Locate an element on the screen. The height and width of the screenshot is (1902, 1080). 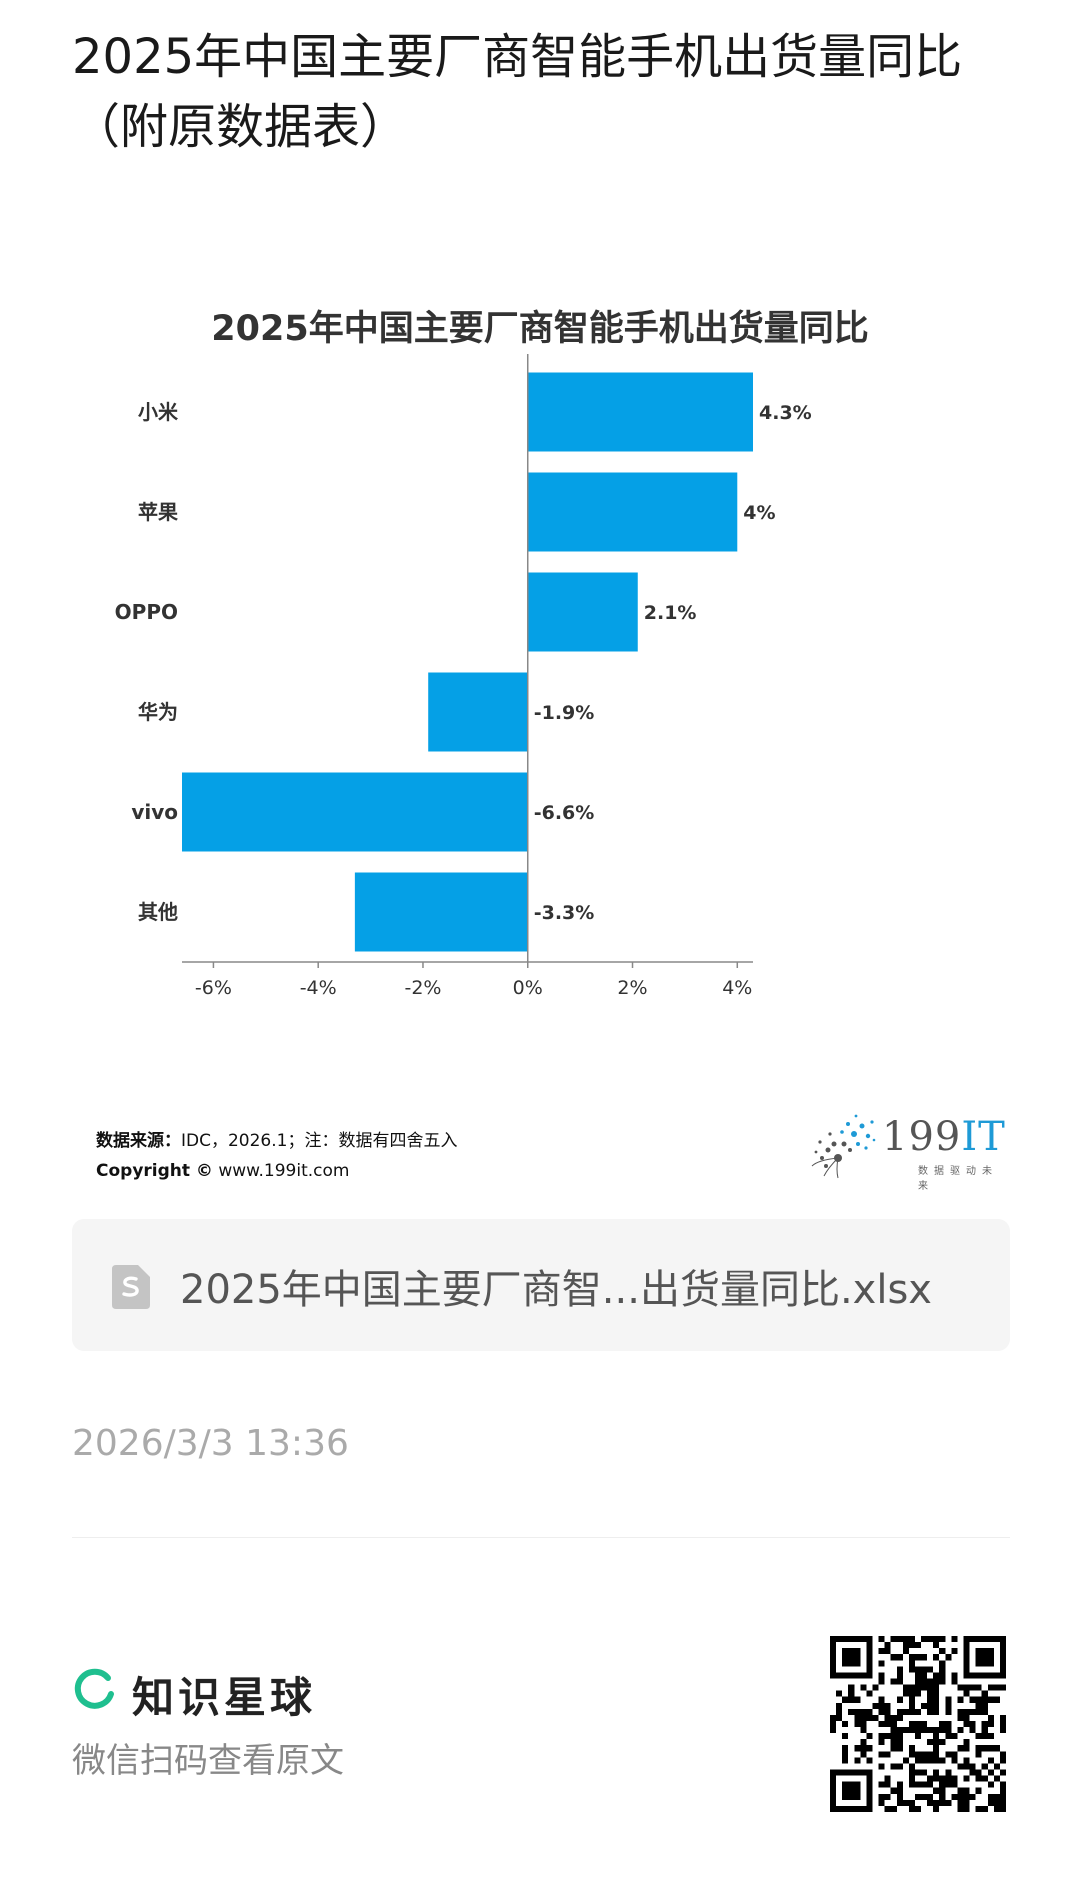
x-tick-label-3: 0% is located at coordinates (528, 988).